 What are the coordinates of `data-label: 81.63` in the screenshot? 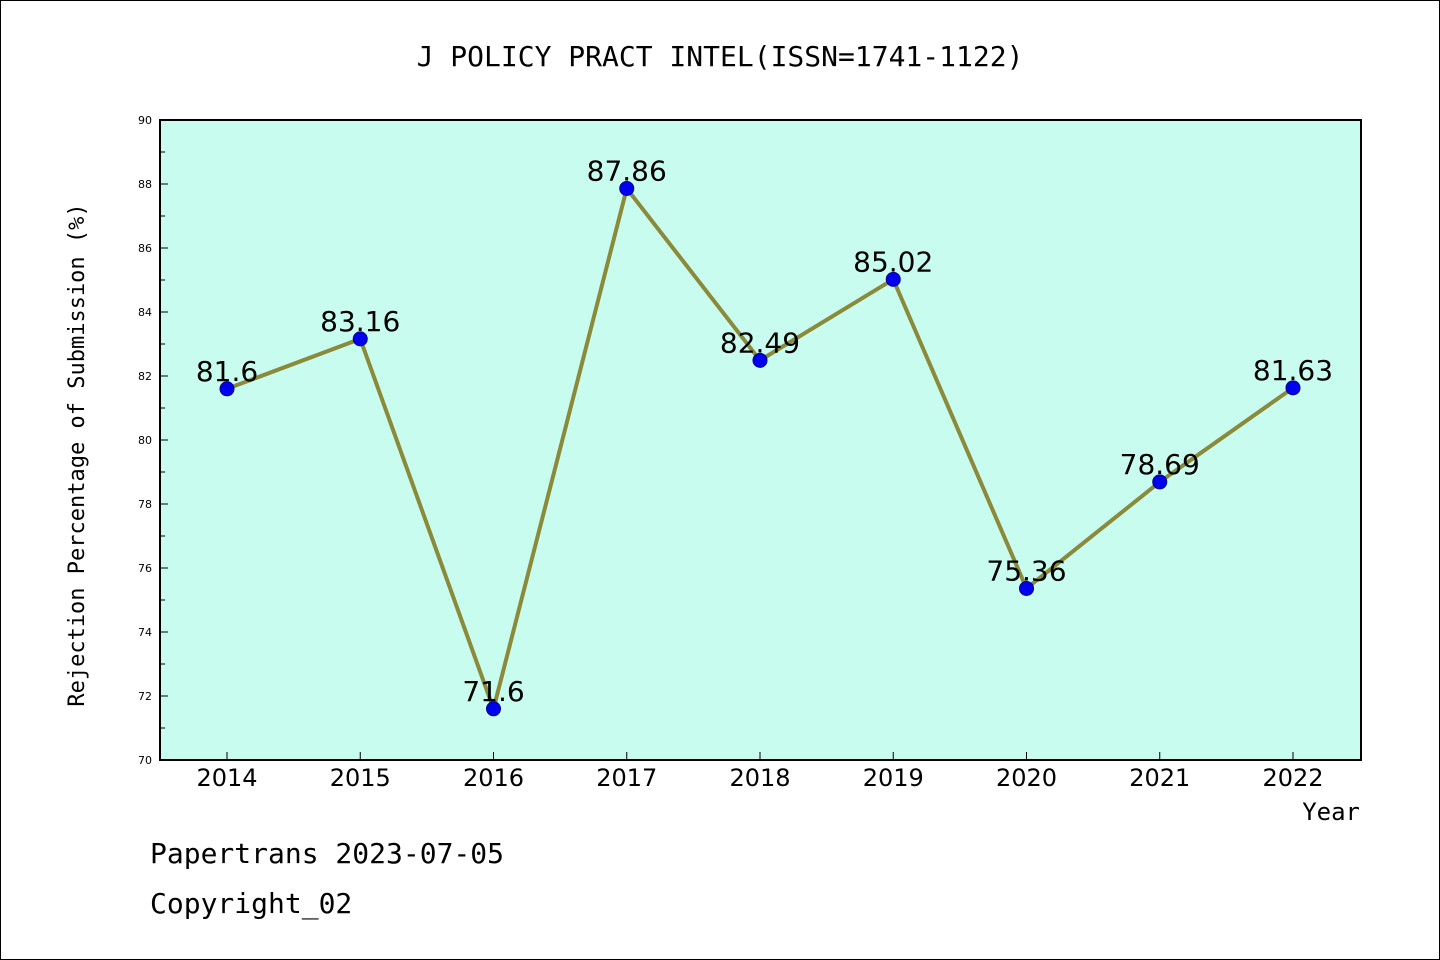 It's located at (1293, 370).